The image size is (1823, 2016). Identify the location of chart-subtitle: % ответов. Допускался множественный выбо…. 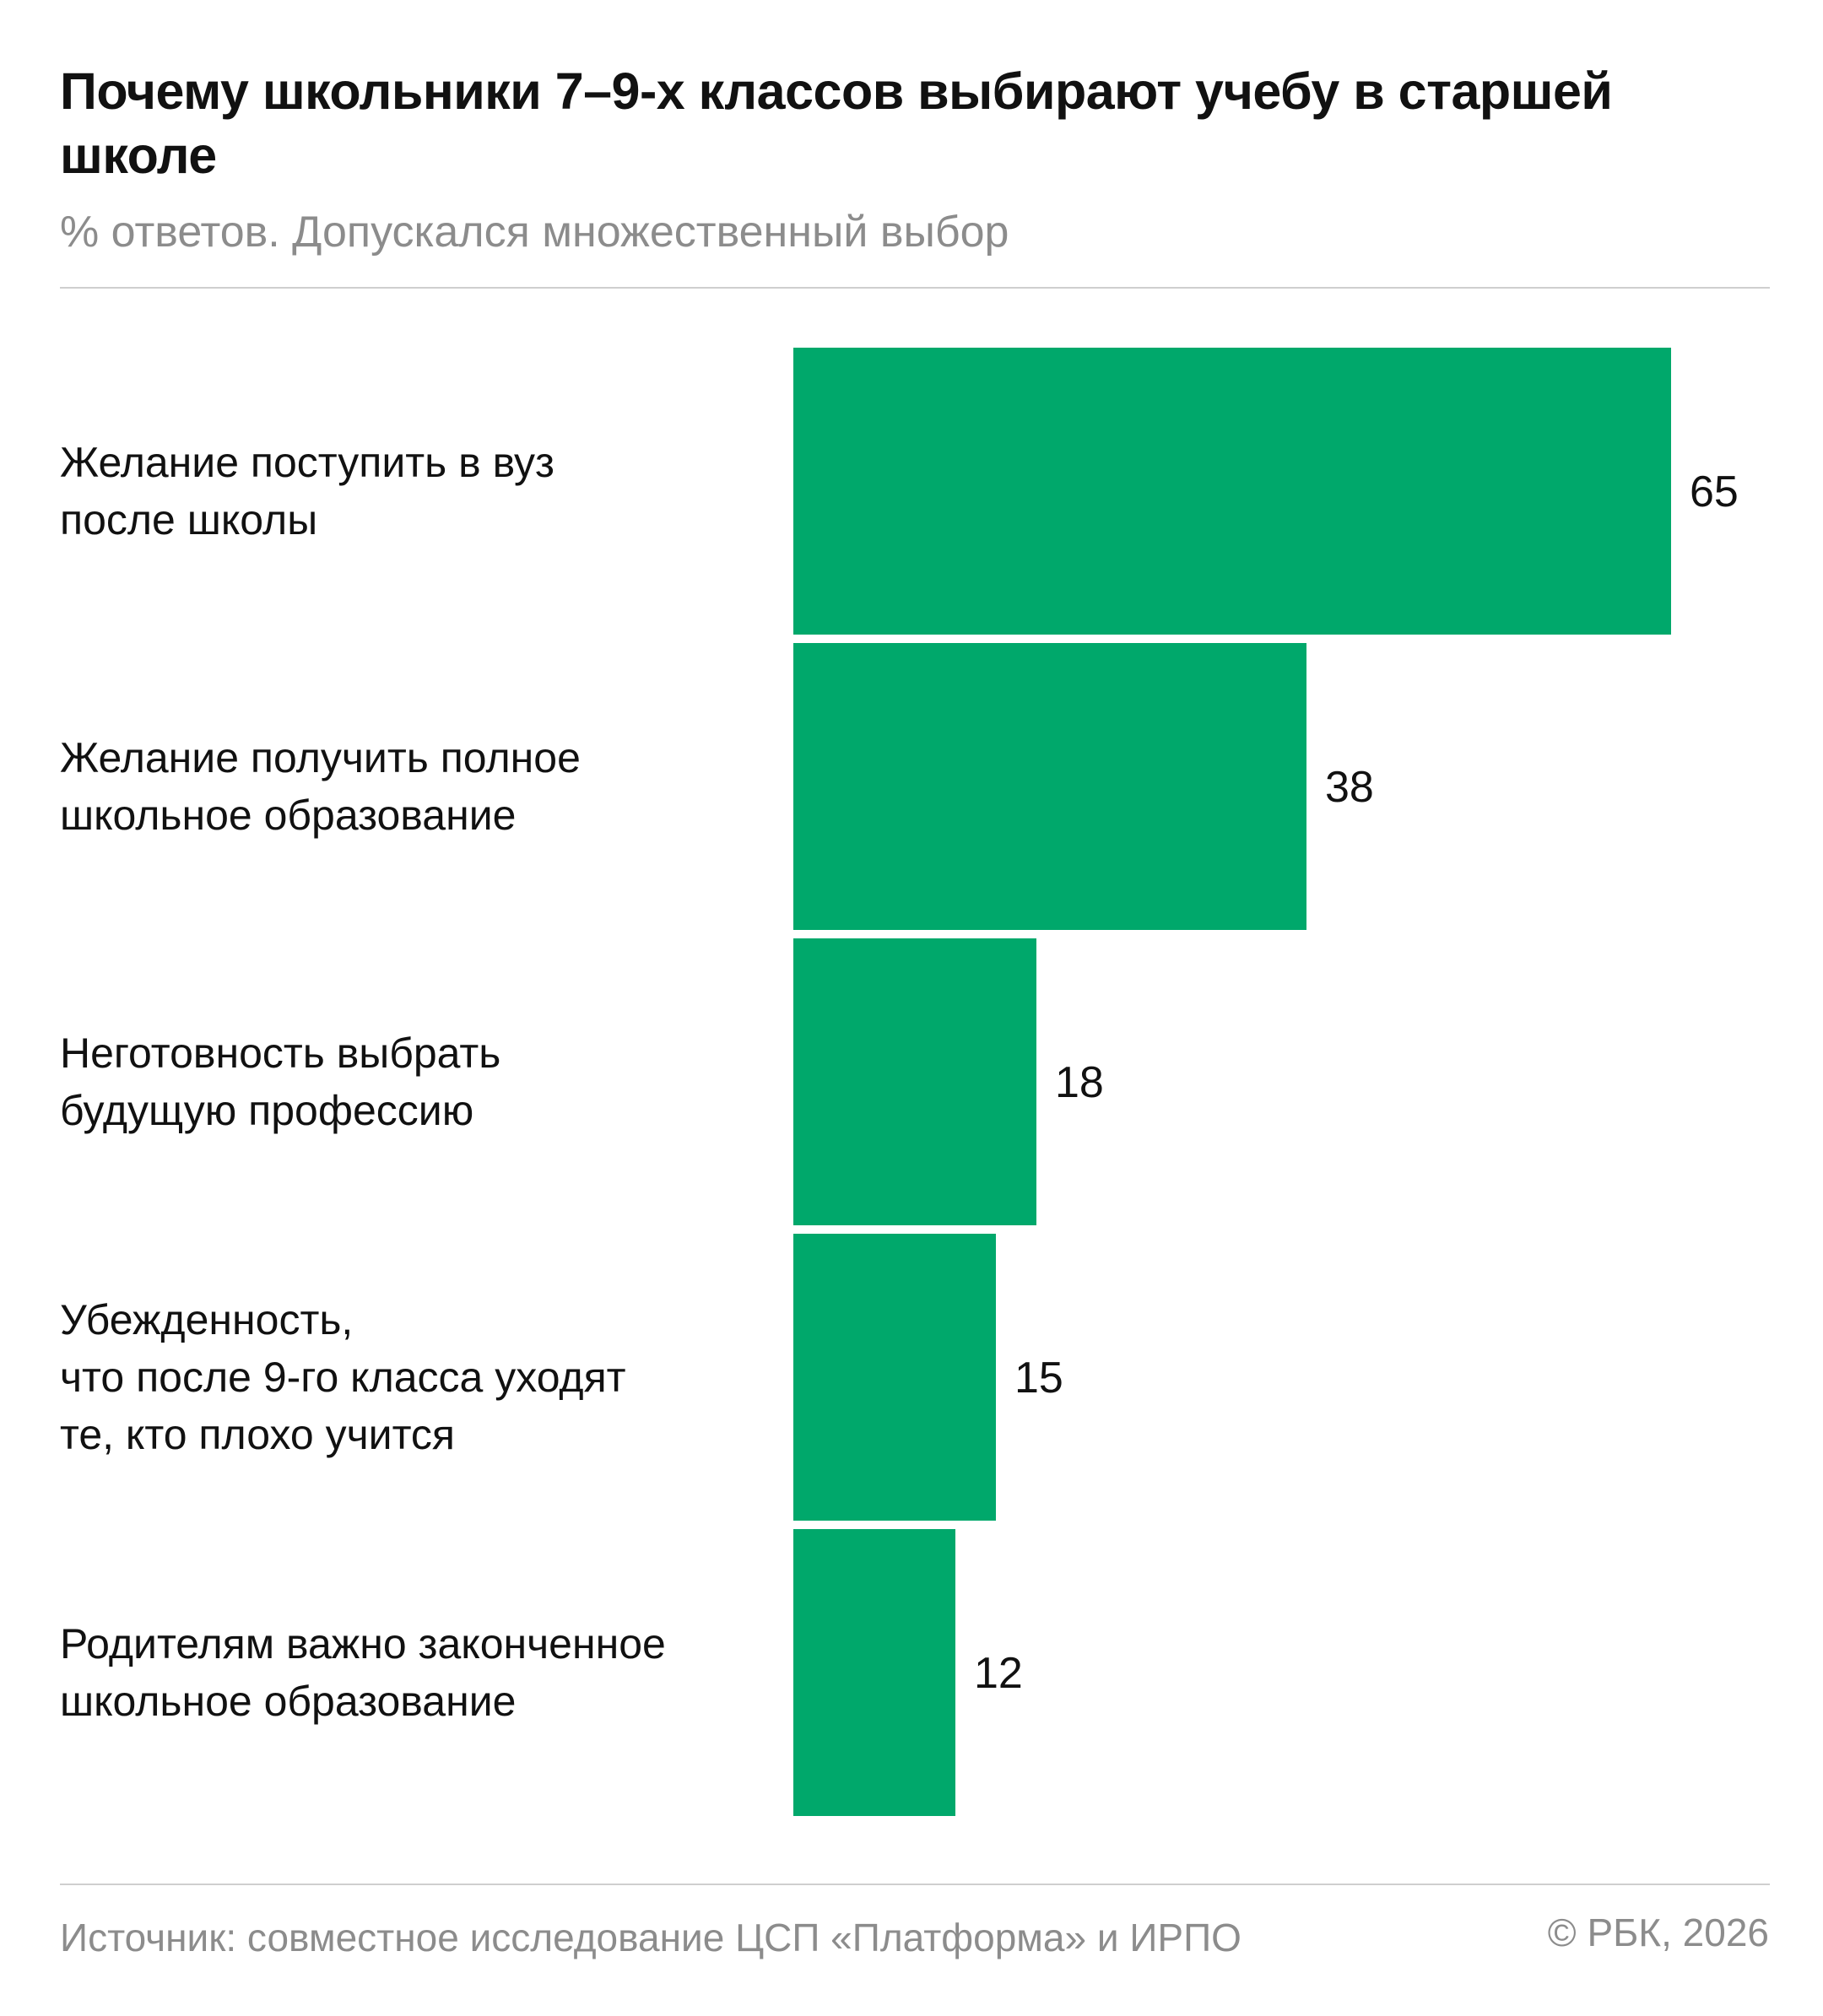
(534, 232).